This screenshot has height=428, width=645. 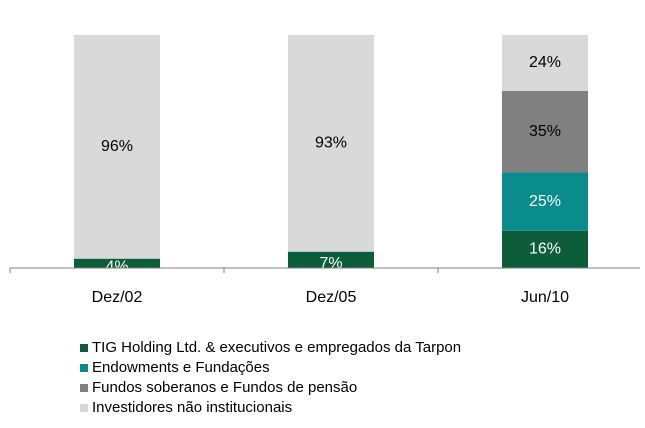 What do you see at coordinates (224, 387) in the screenshot?
I see `legend-label: Fundos soberanos e Fundos de pensão` at bounding box center [224, 387].